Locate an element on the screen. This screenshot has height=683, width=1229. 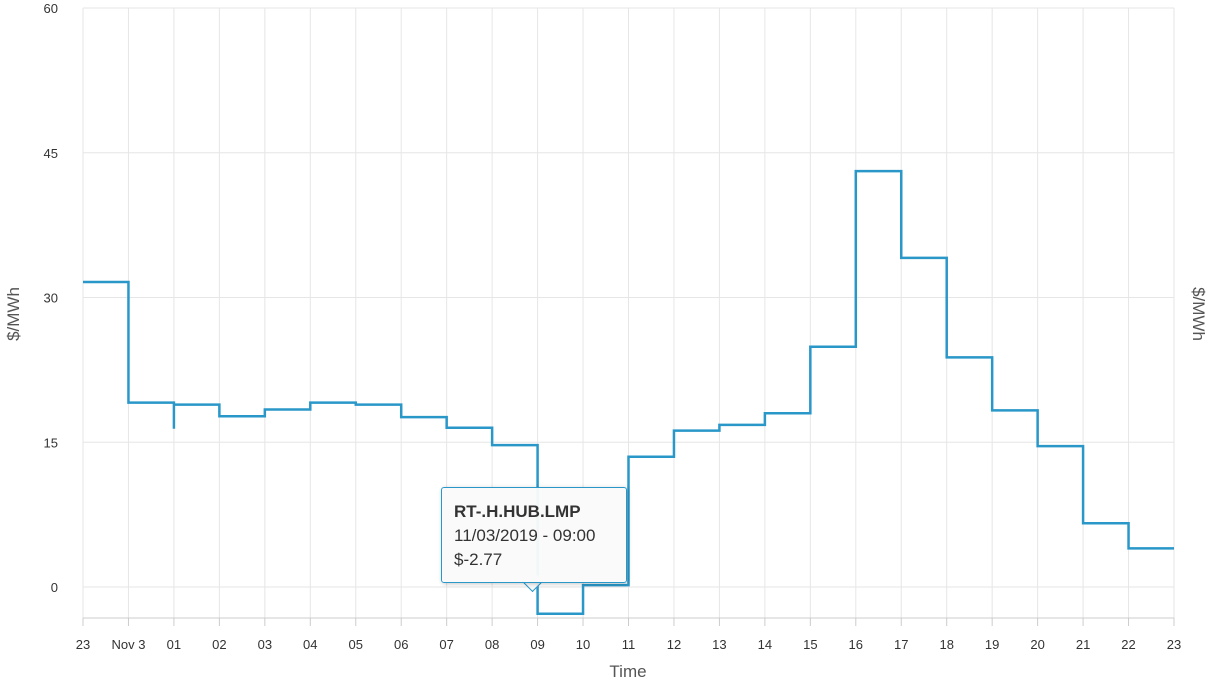
x-tick-label: 02 is located at coordinates (219, 644).